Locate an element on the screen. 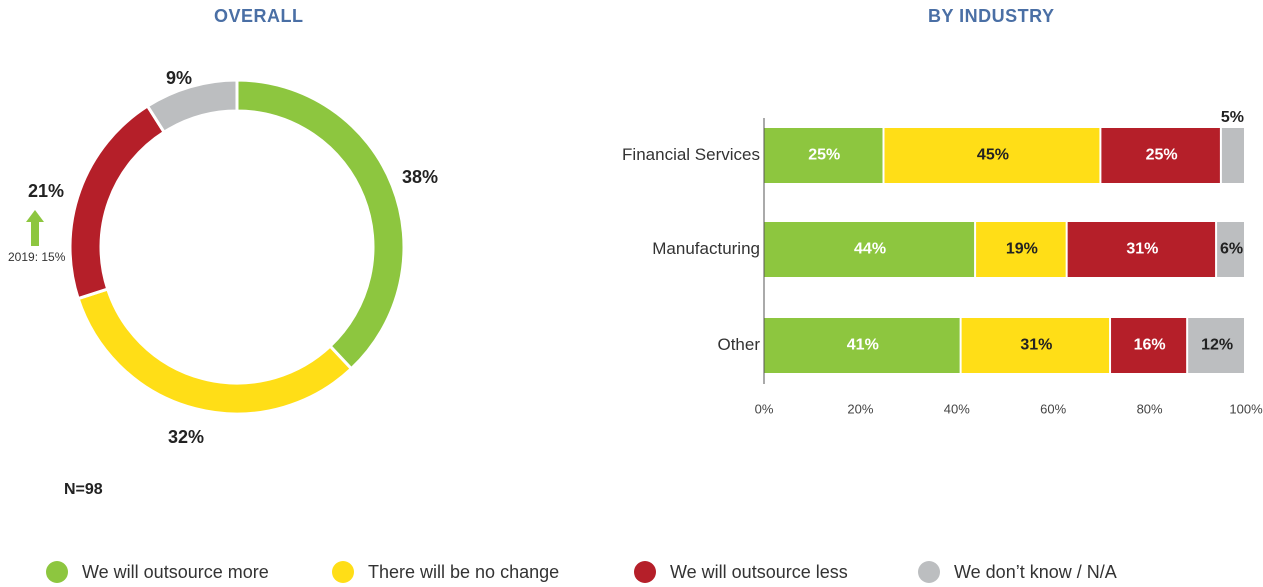  bar-financial-services-we-will-outsource-more is located at coordinates (823, 155).